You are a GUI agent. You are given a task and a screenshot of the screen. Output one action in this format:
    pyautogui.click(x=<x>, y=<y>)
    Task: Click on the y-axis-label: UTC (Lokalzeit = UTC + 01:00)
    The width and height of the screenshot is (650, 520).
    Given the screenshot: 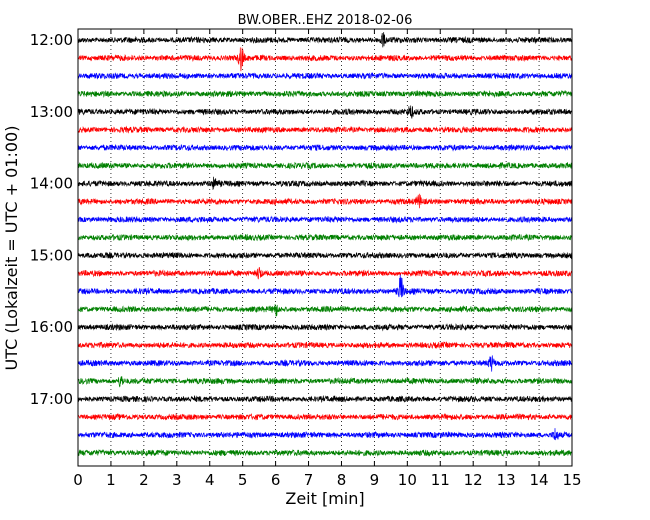 What is the action you would take?
    pyautogui.click(x=11, y=248)
    